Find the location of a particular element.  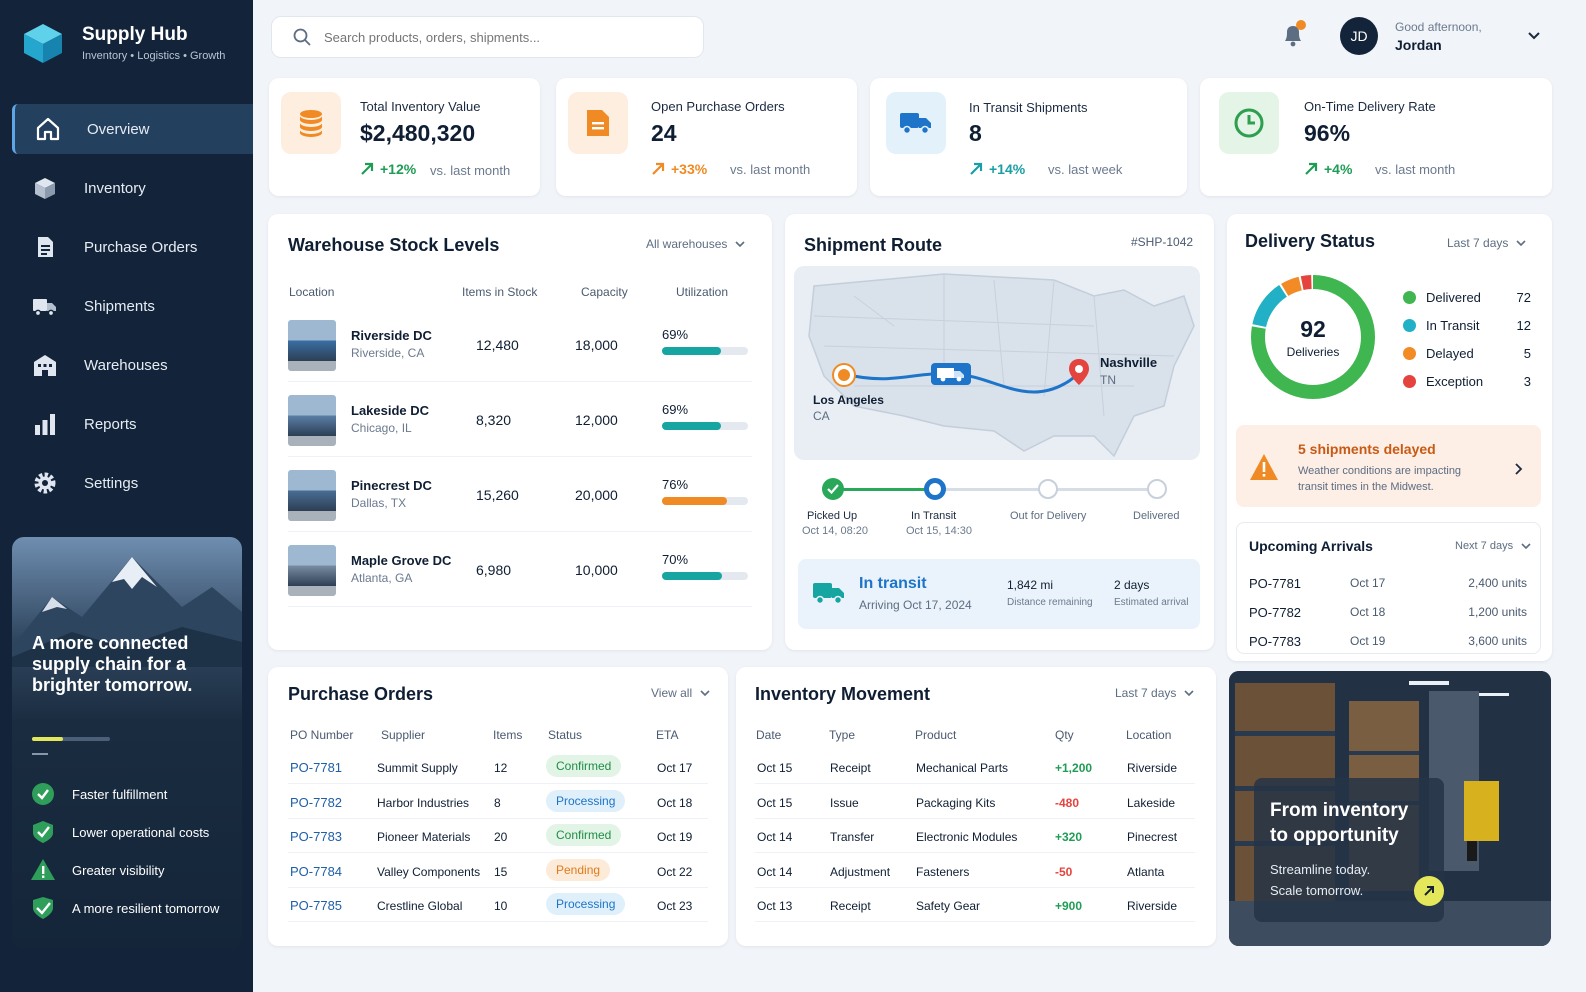

kpi-label: On-Time Delivery Rate is located at coordinates (1370, 106).